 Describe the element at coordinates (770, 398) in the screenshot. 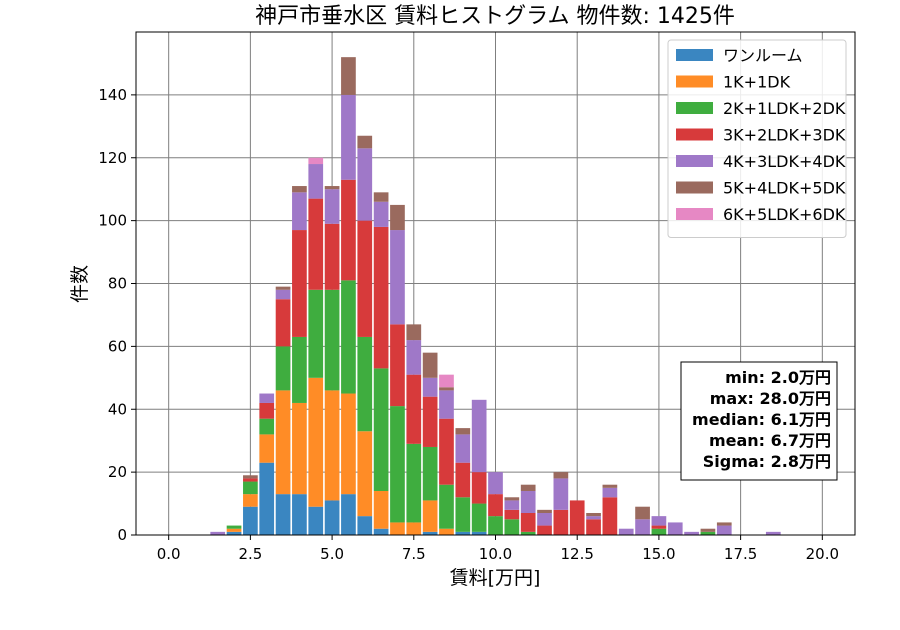

I see `stats-line: max: 28.0万円` at that location.